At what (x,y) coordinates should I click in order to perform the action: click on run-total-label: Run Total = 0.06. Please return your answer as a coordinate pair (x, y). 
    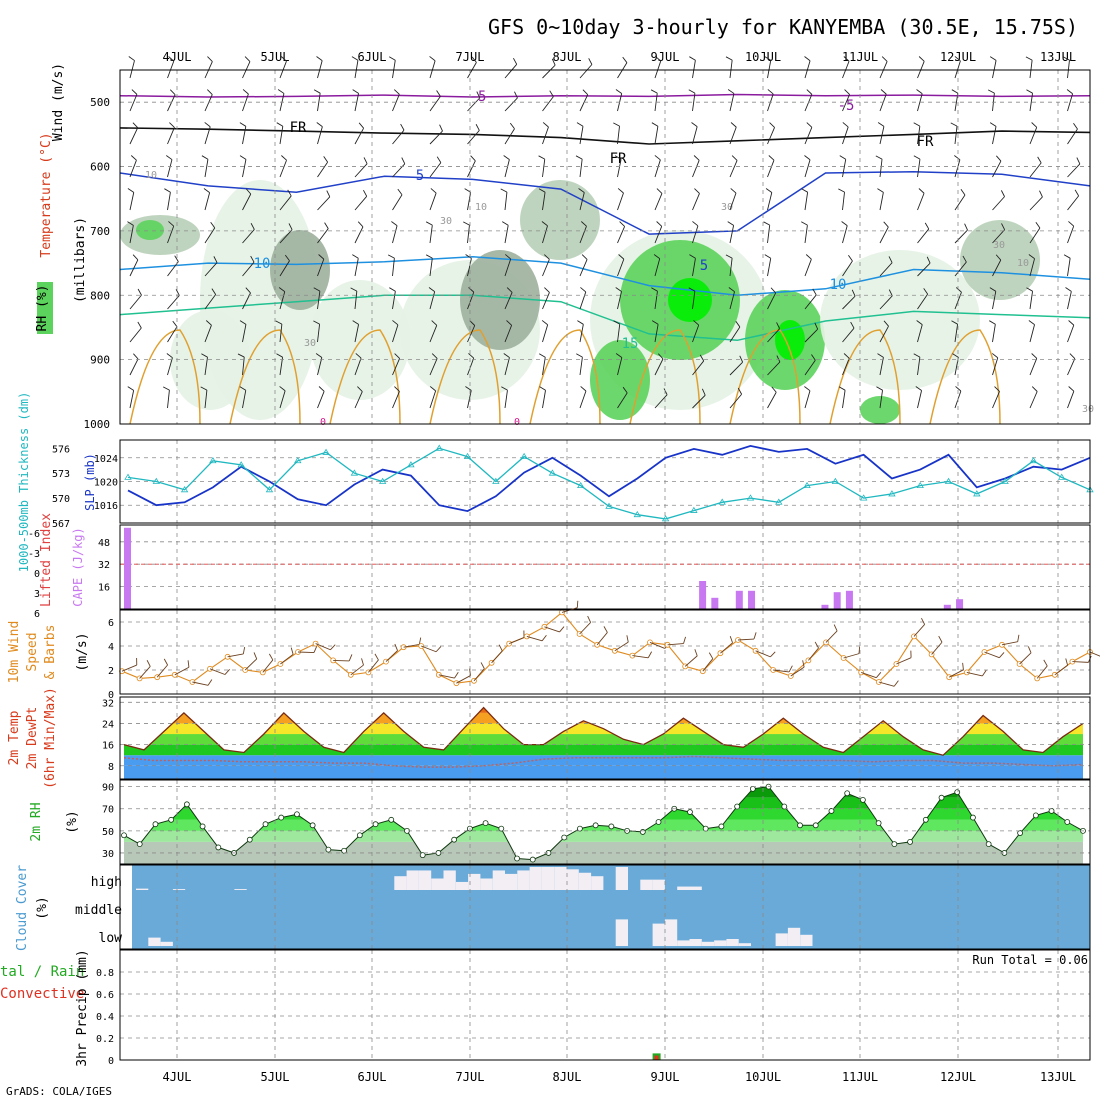
    Looking at the image, I should click on (1030, 960).